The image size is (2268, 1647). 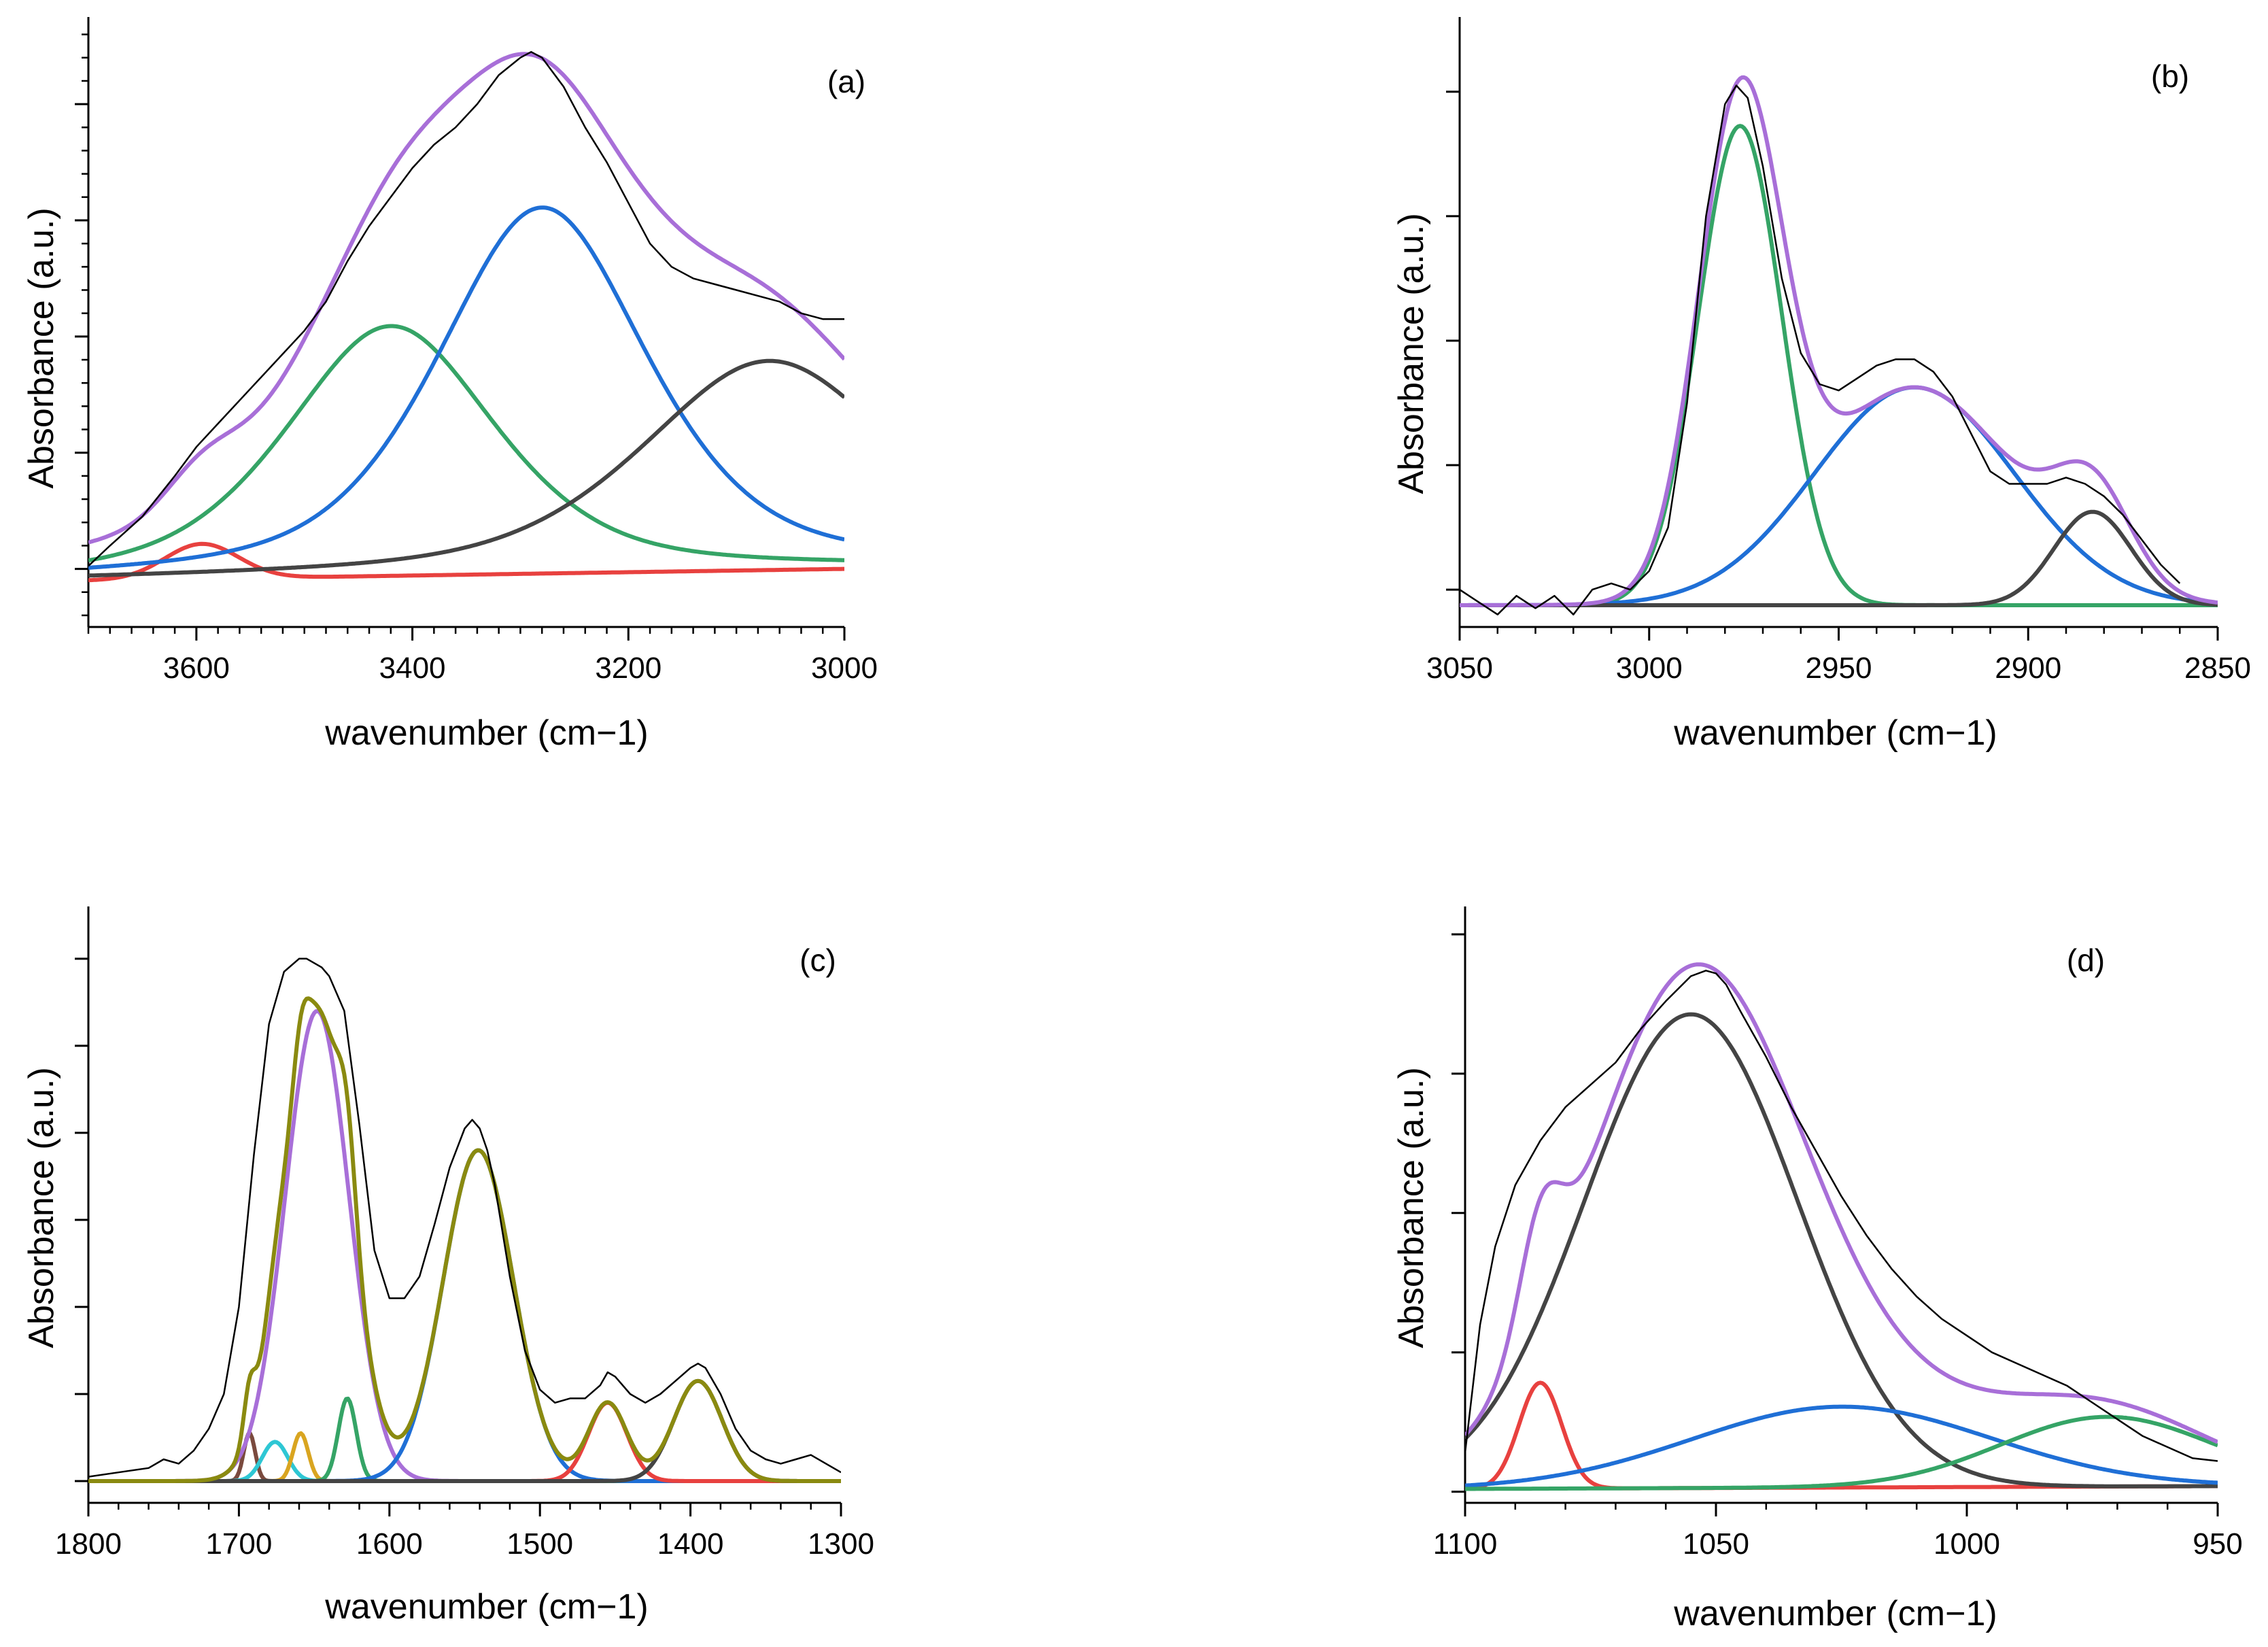 What do you see at coordinates (1459, 668) in the screenshot?
I see `panel-b-x-tick-label: 3050` at bounding box center [1459, 668].